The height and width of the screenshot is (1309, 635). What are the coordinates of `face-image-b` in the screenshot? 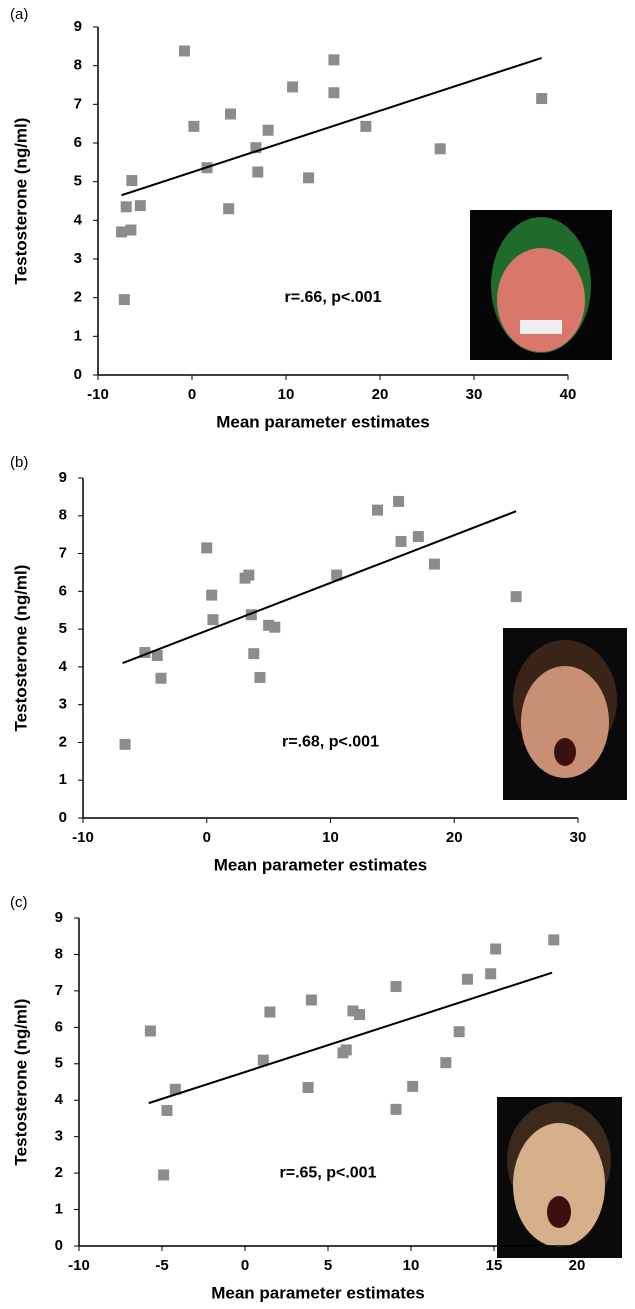 It's located at (565, 714).